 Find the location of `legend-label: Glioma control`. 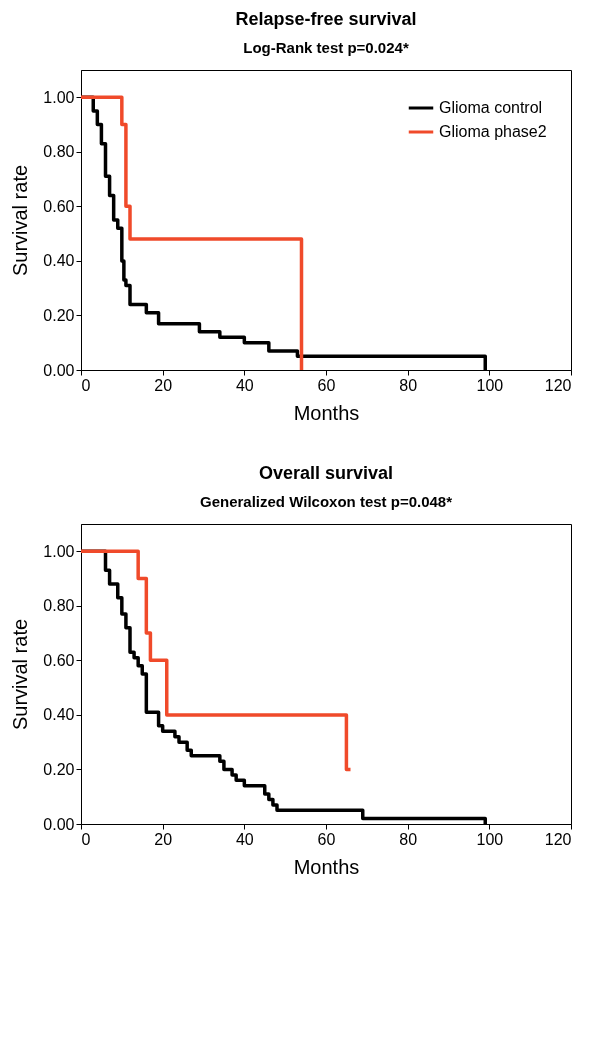

legend-label: Glioma control is located at coordinates (491, 107).